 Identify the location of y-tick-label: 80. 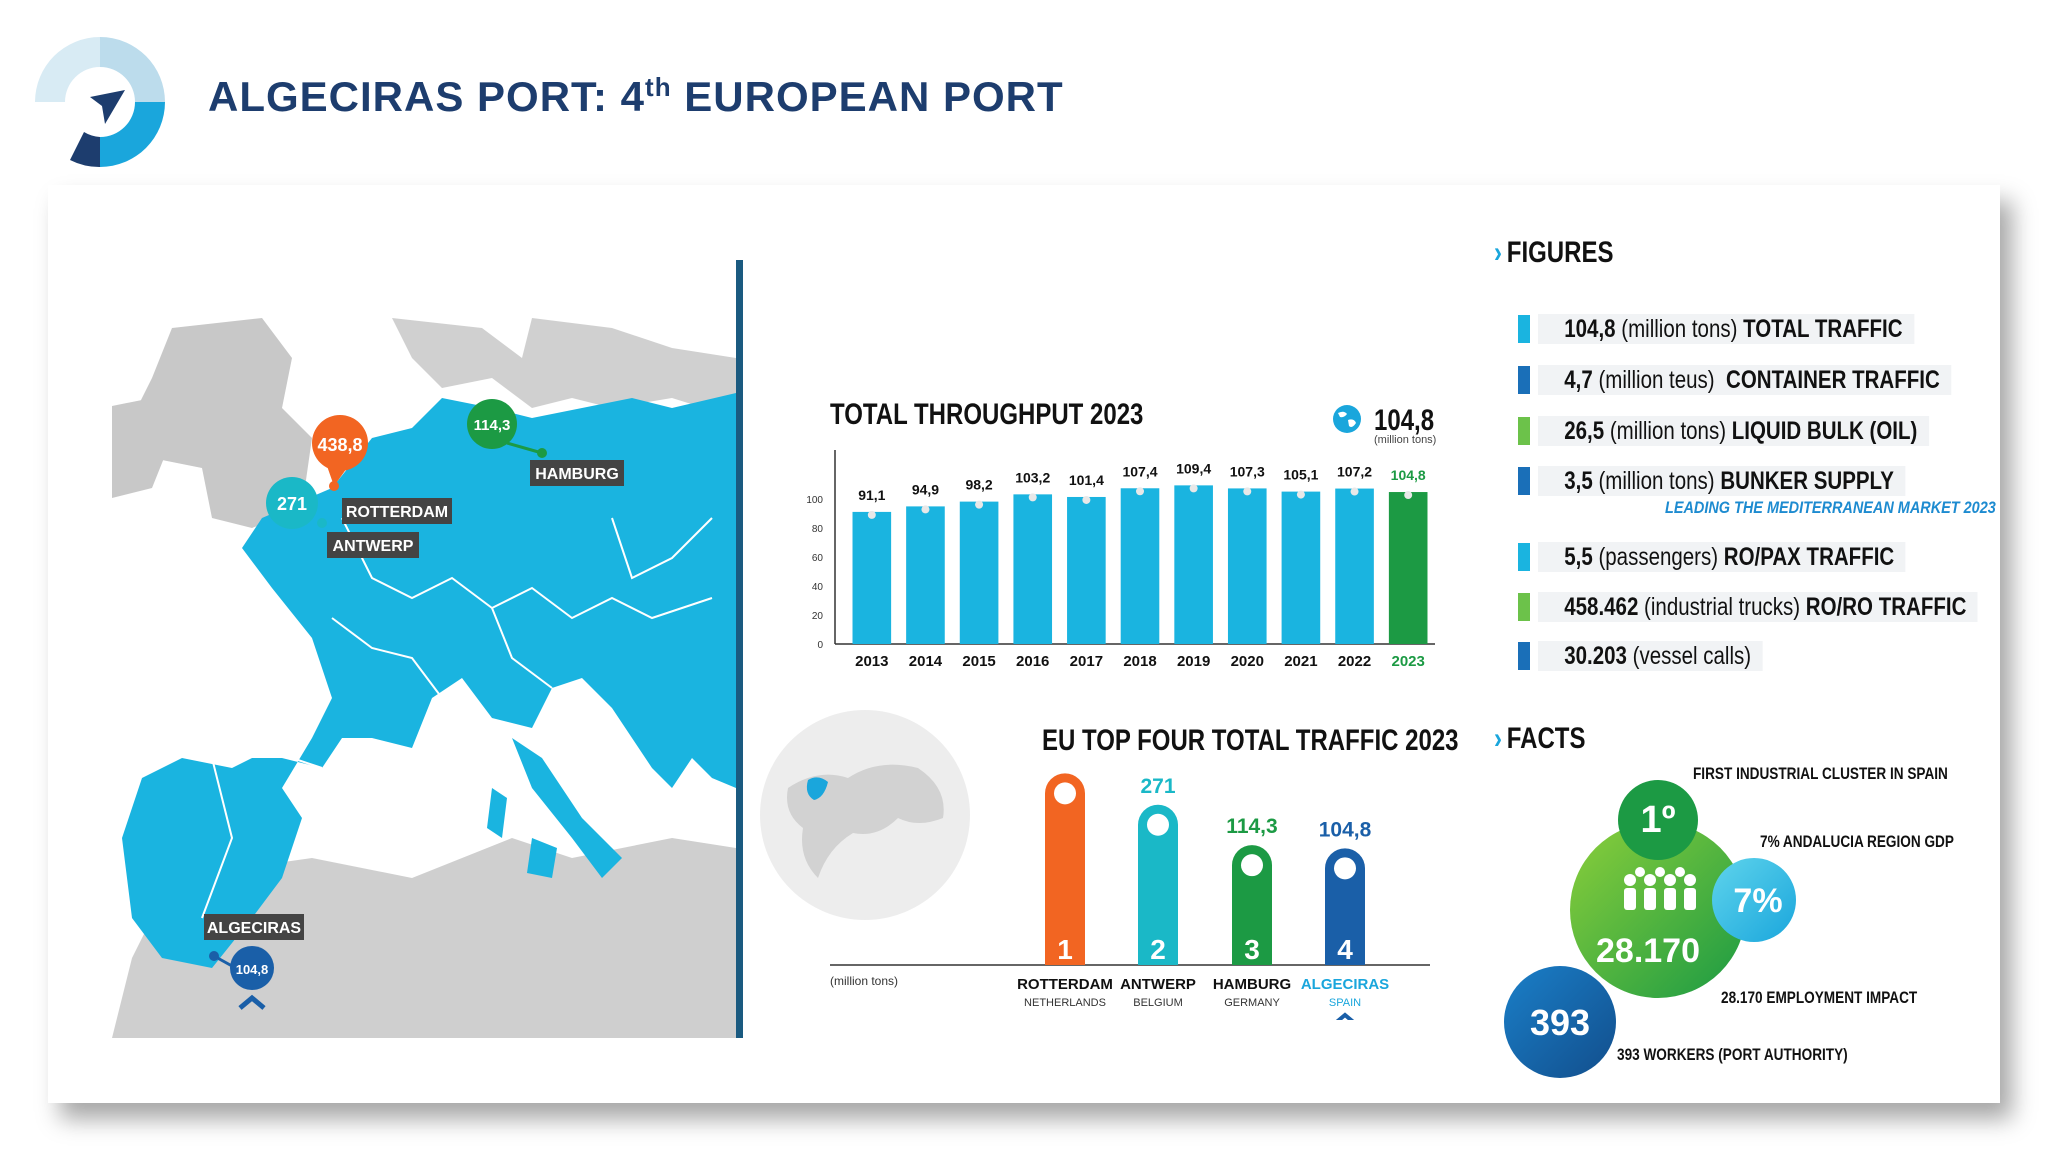
(818, 529).